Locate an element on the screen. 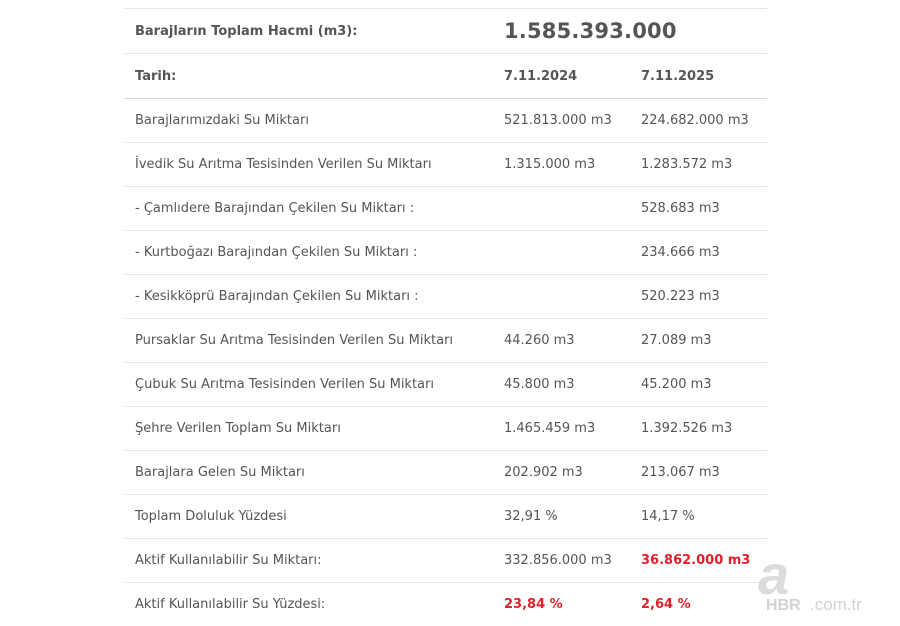 This screenshot has height=626, width=900. row-value-2025: 1.392.526 m3 is located at coordinates (687, 428).